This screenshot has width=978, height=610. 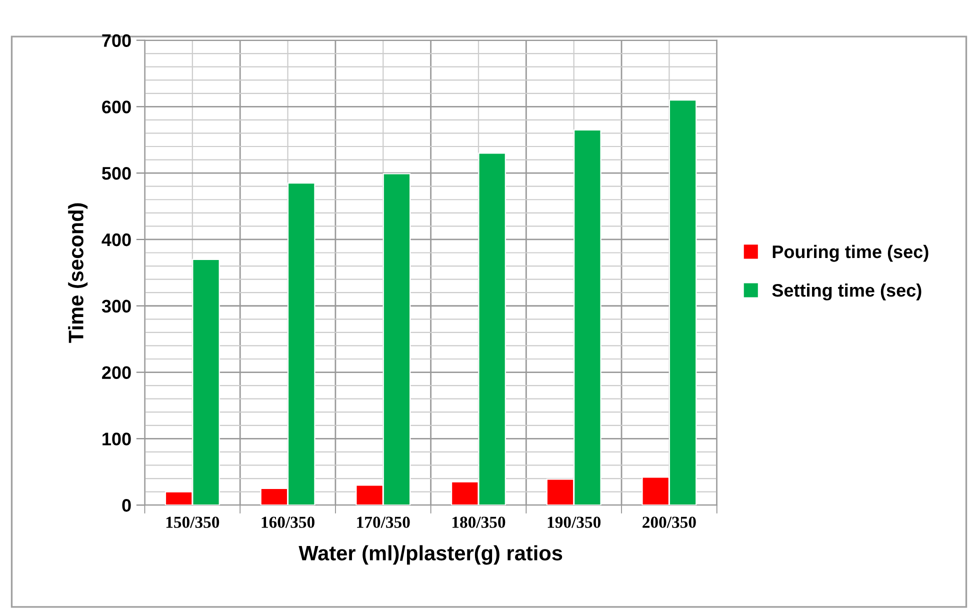 I want to click on y-tick-label: 0, so click(x=126, y=505).